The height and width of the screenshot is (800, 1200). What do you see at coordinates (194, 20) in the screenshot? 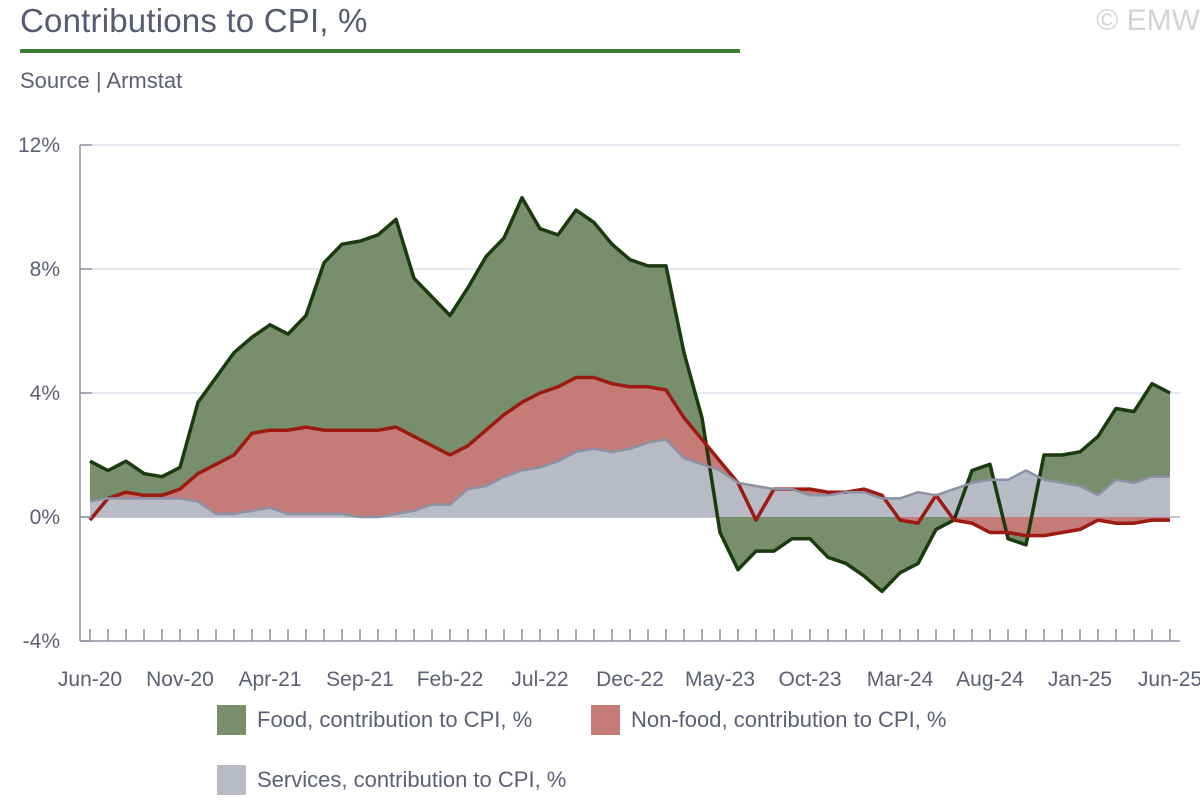
I see `chart-title: Contributions to CPI, %` at bounding box center [194, 20].